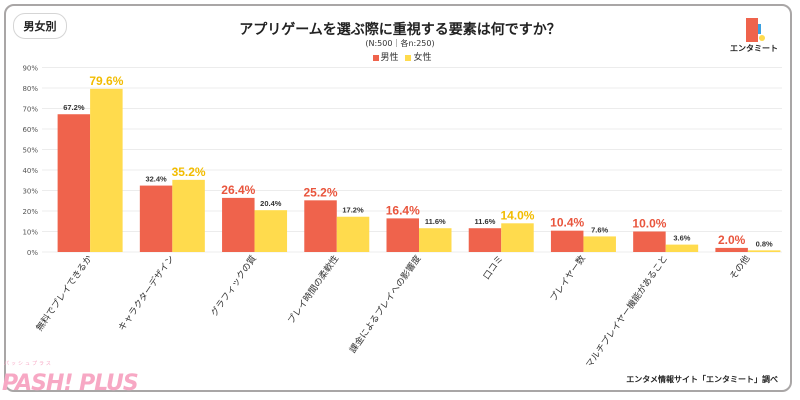 The height and width of the screenshot is (400, 800). Describe the element at coordinates (74, 107) in the screenshot. I see `data-label-male: 67.2%` at that location.